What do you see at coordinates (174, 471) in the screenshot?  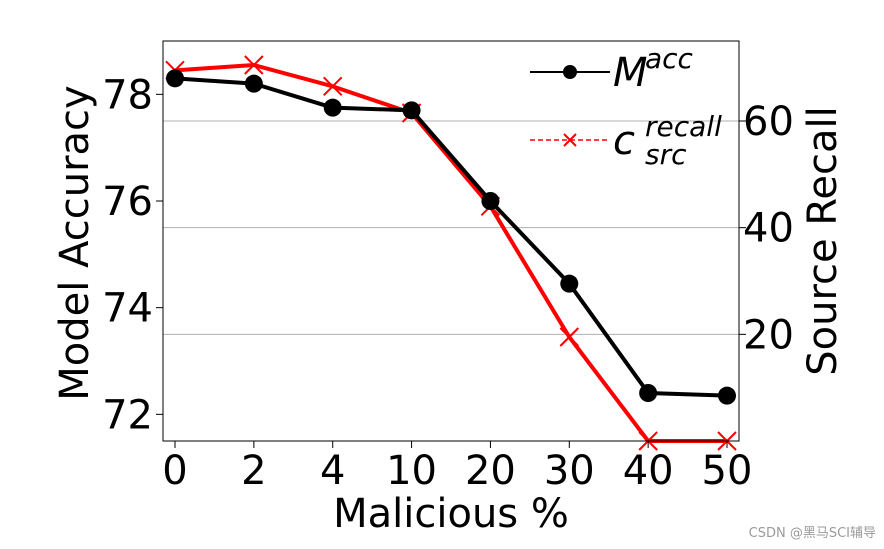 I see `x-tick-label: 0` at bounding box center [174, 471].